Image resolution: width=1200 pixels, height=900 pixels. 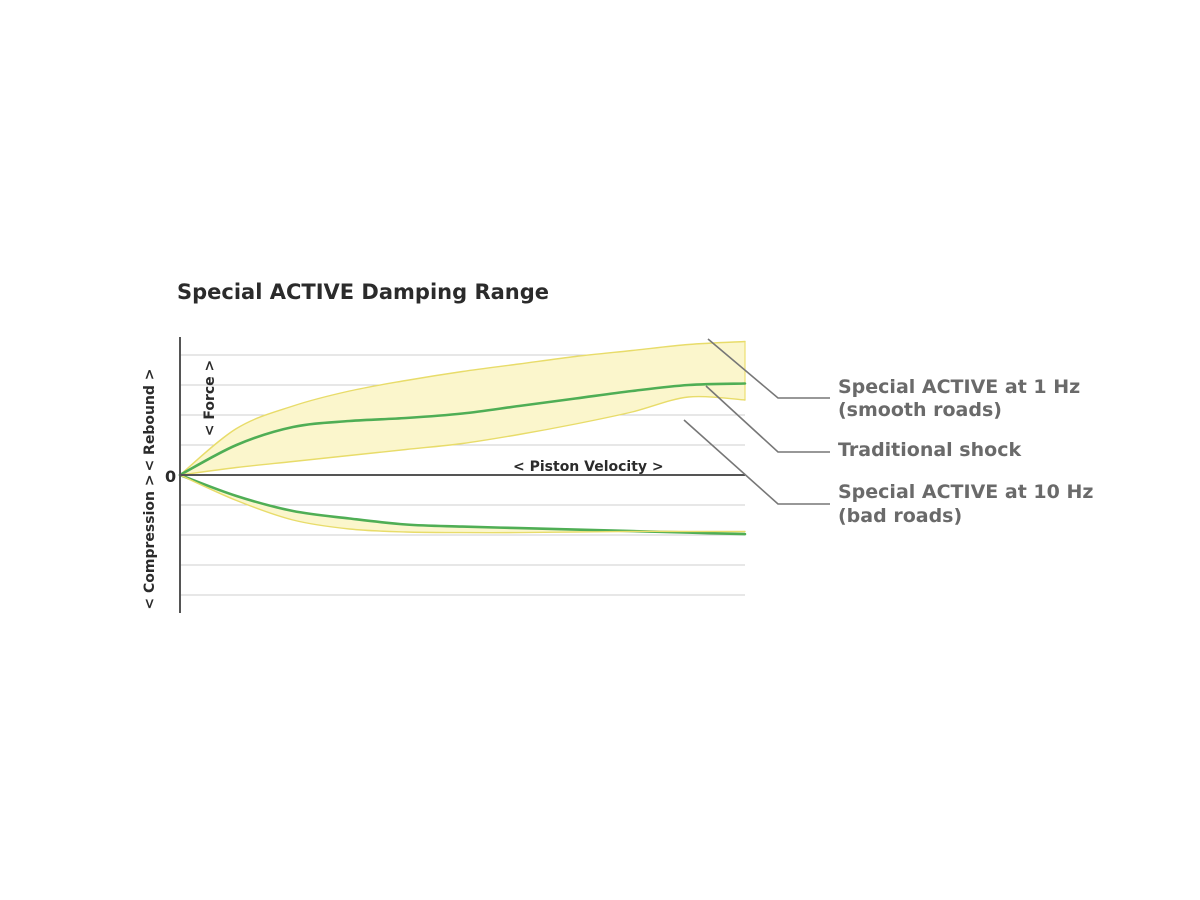 I want to click on axes, so click(x=462, y=475).